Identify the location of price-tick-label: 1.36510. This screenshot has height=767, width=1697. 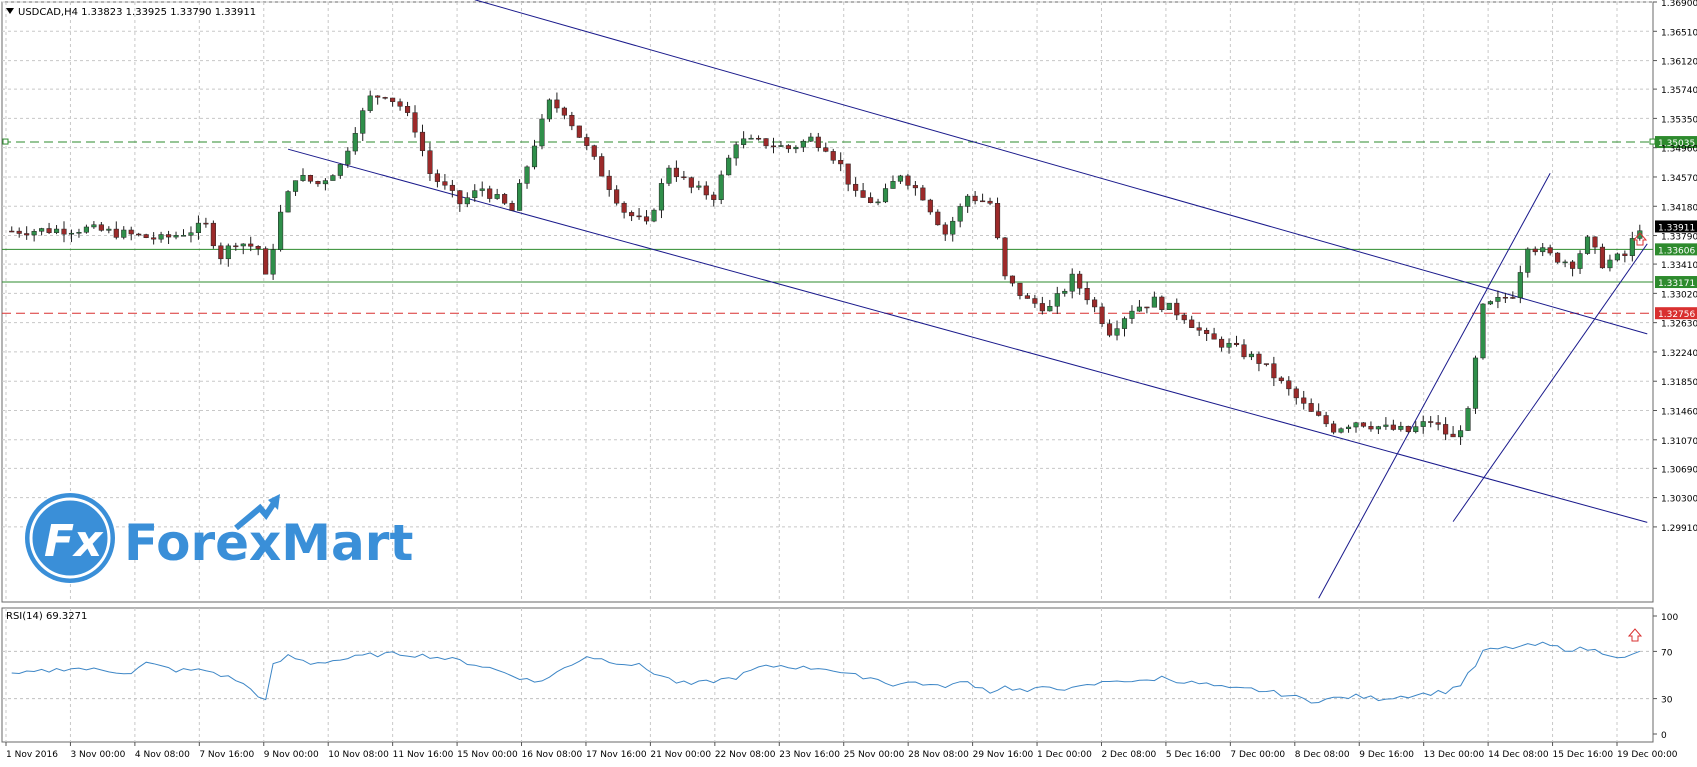
(1679, 33).